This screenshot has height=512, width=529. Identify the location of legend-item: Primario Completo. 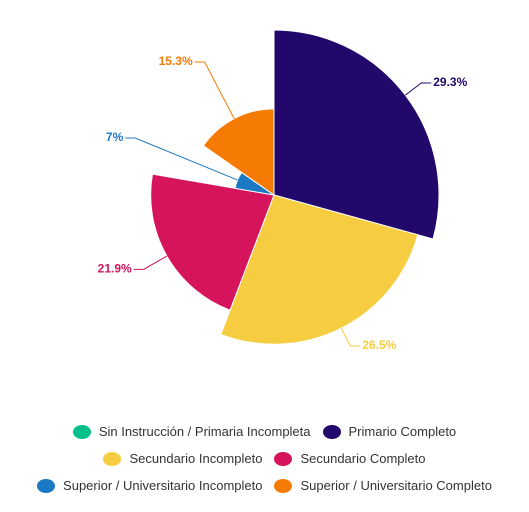
(389, 431).